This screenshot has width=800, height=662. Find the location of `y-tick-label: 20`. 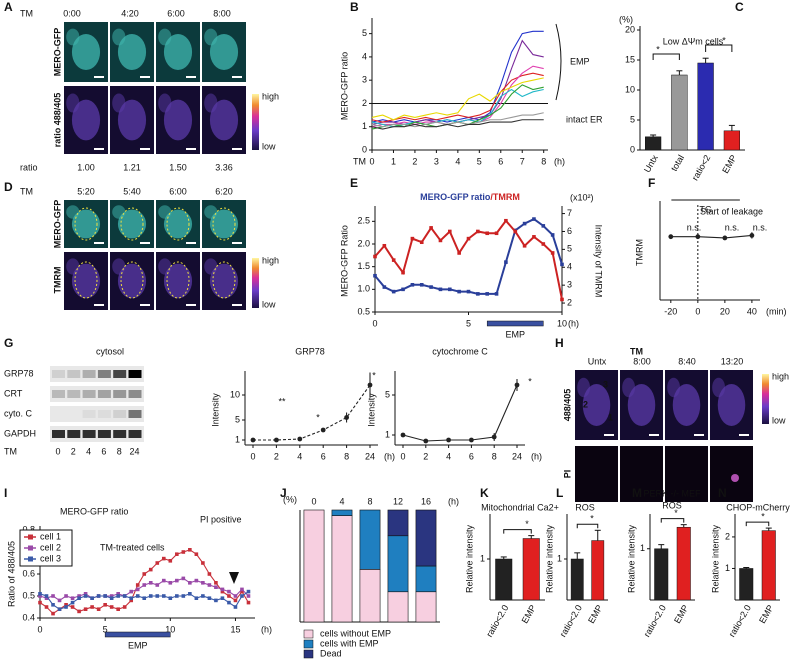

y-tick-label: 20 is located at coordinates (630, 29).